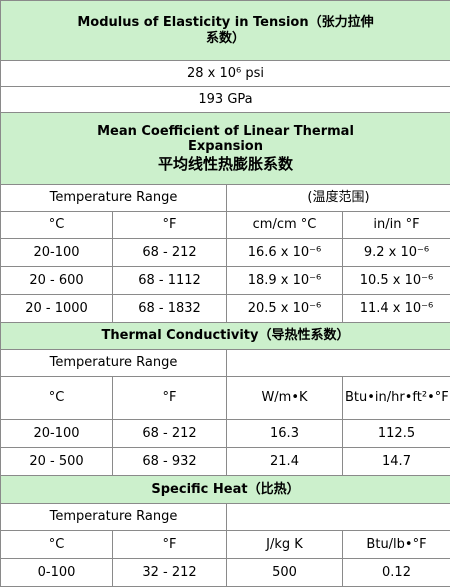  I want to click on conductivity-col-si: W/m•K, so click(285, 398).